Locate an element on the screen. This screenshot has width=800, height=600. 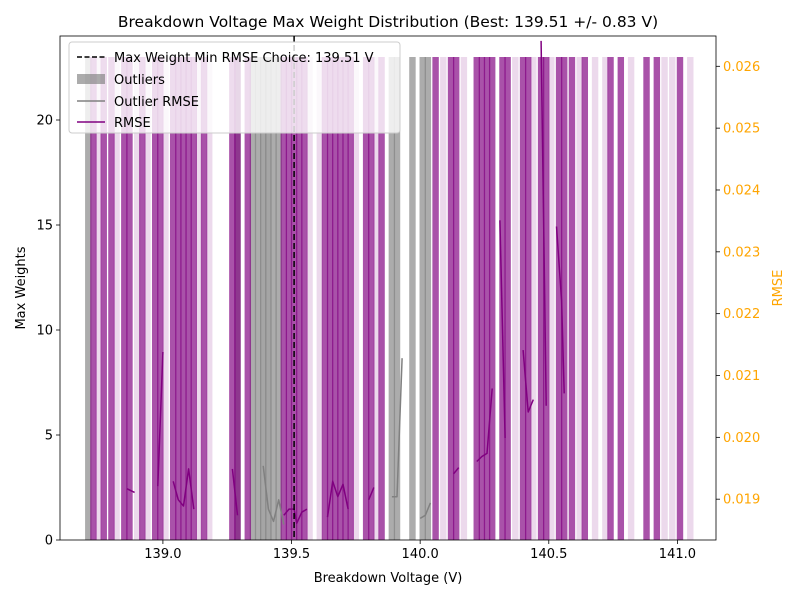
legend-outlier-rmse-label: Outlier RMSE is located at coordinates (156, 102).